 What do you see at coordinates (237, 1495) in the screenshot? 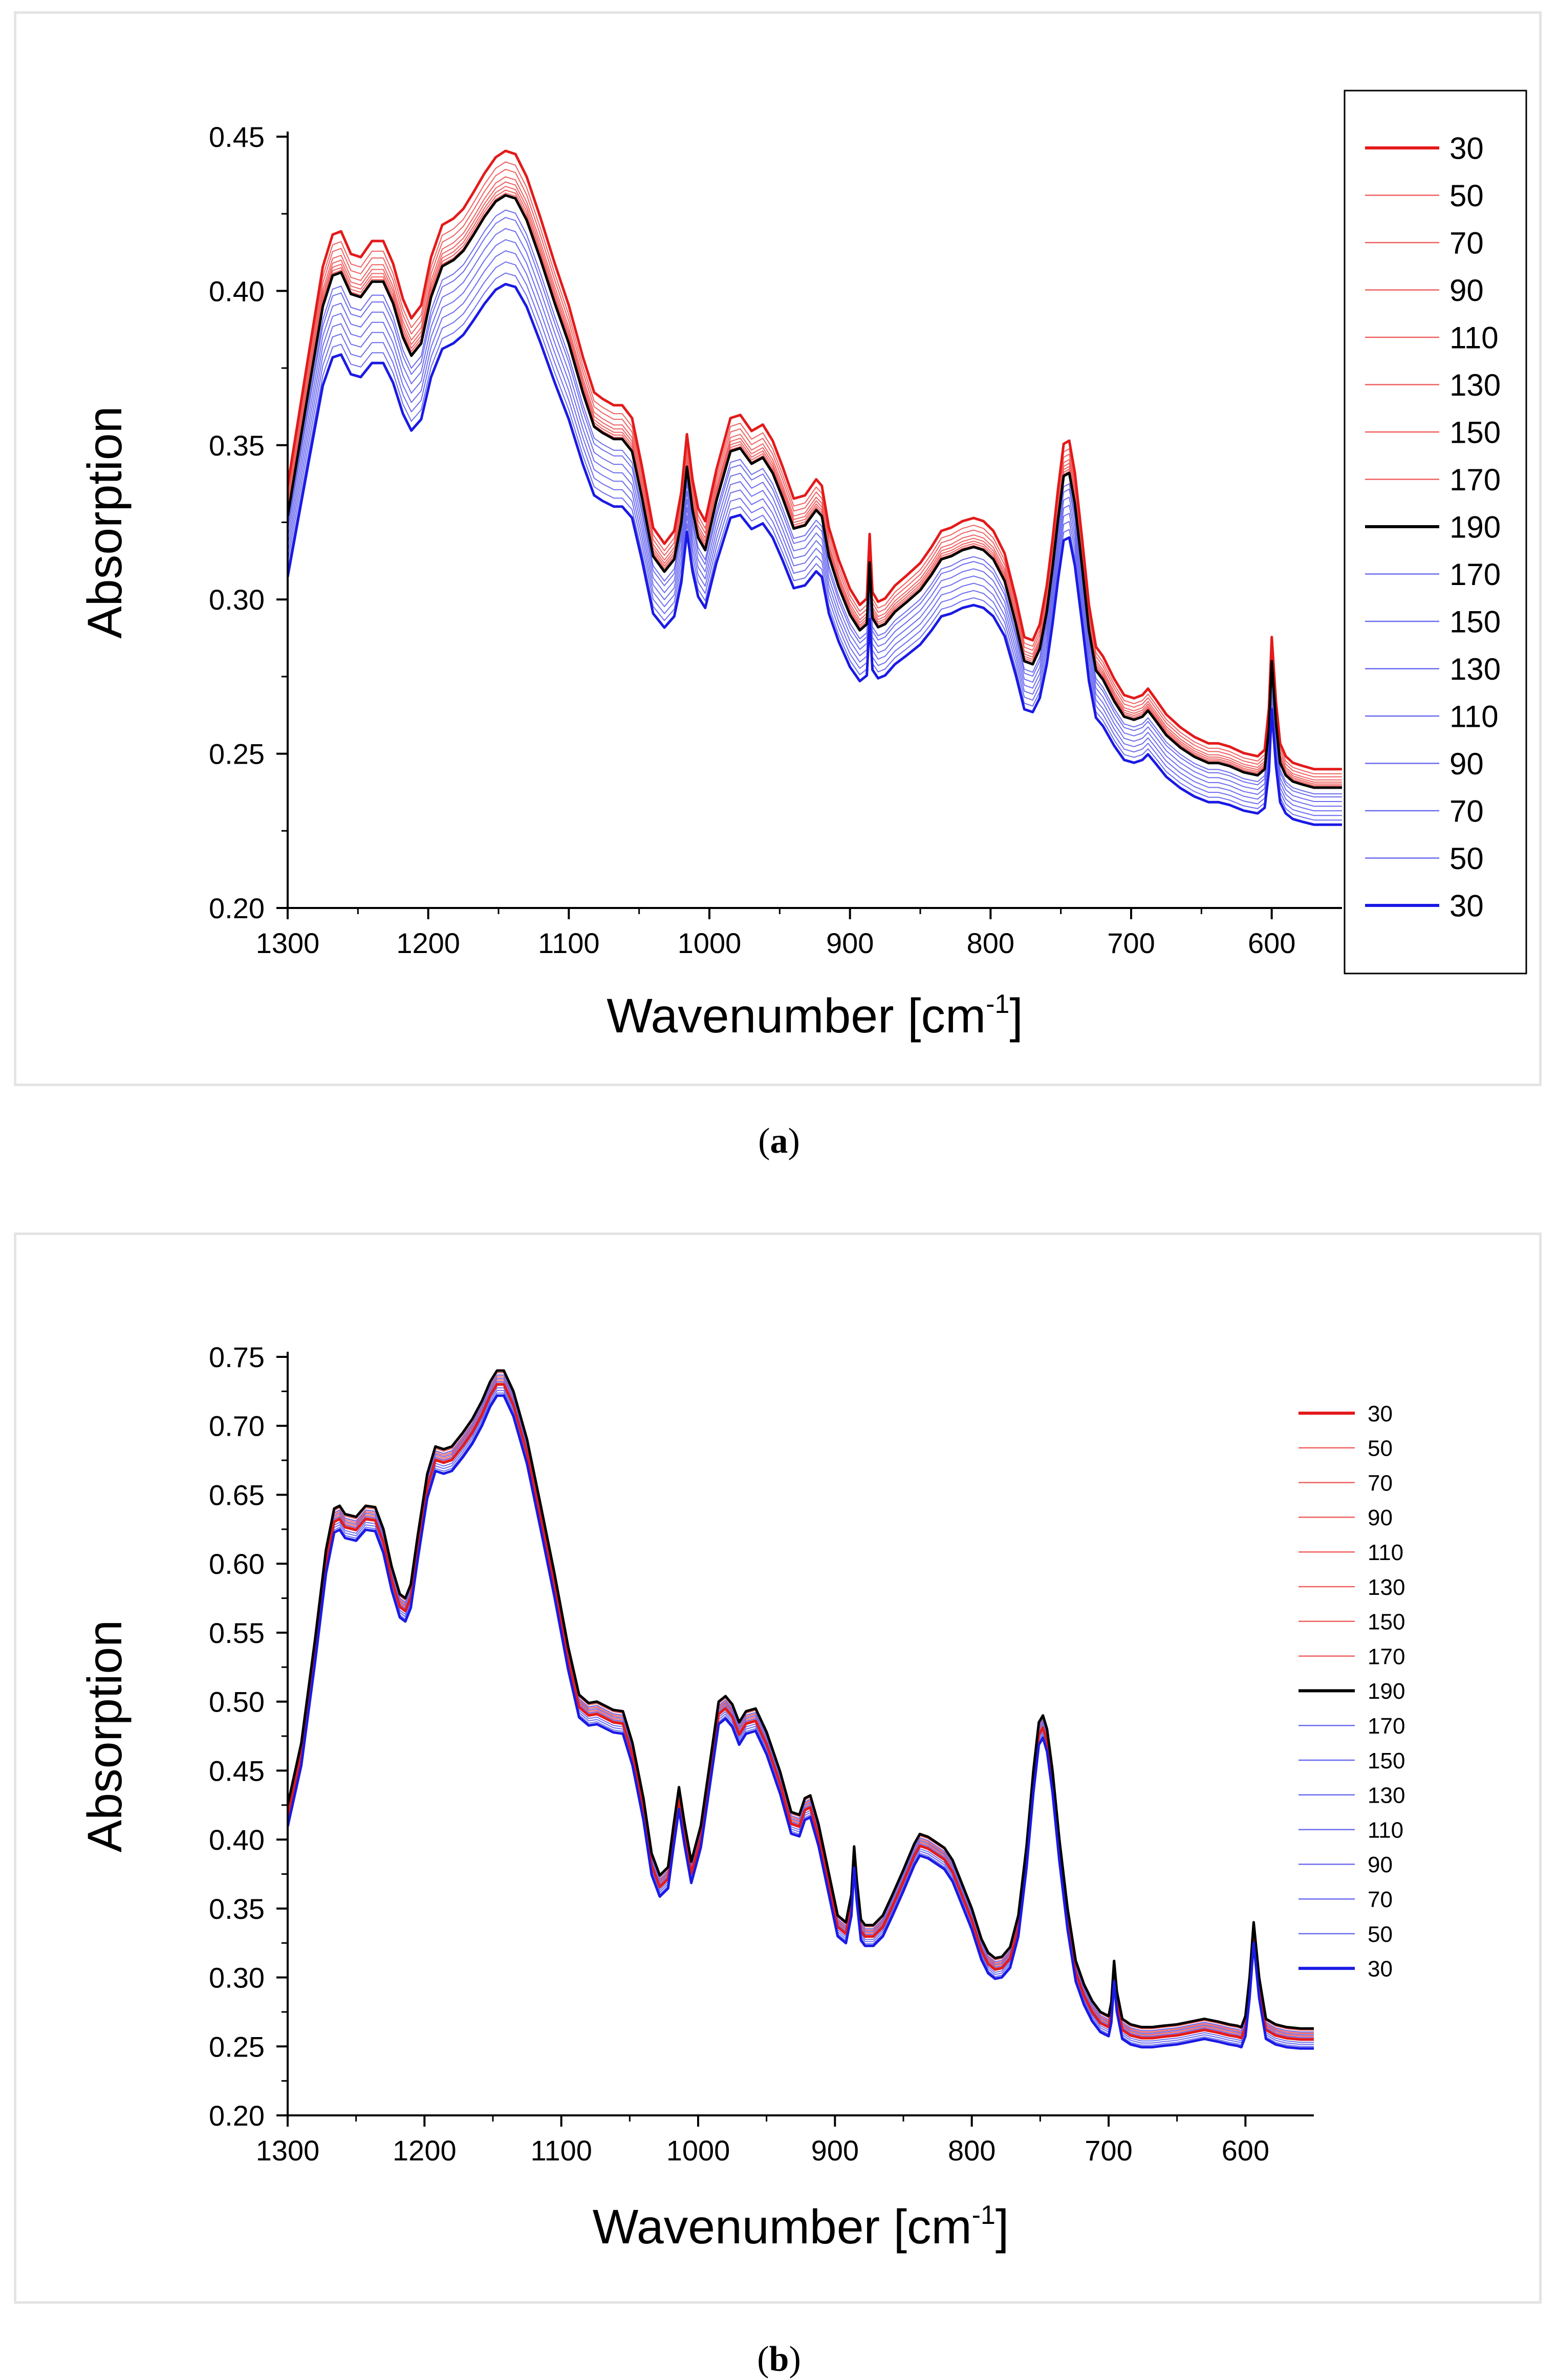
I see `y-tick-label: 0.65` at bounding box center [237, 1495].